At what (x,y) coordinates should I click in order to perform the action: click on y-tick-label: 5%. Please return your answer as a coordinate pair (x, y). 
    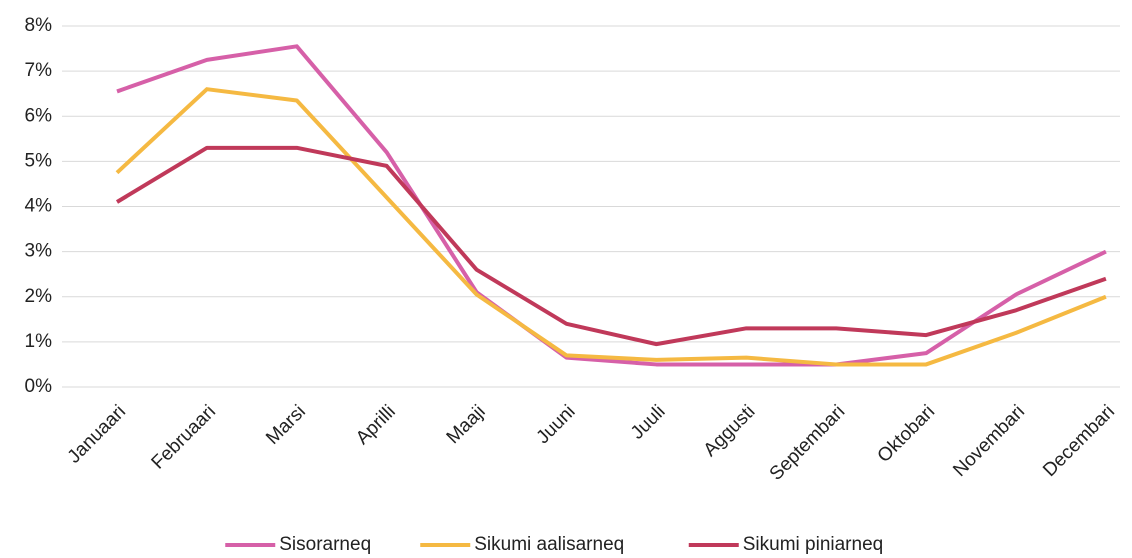
    Looking at the image, I should click on (39, 160).